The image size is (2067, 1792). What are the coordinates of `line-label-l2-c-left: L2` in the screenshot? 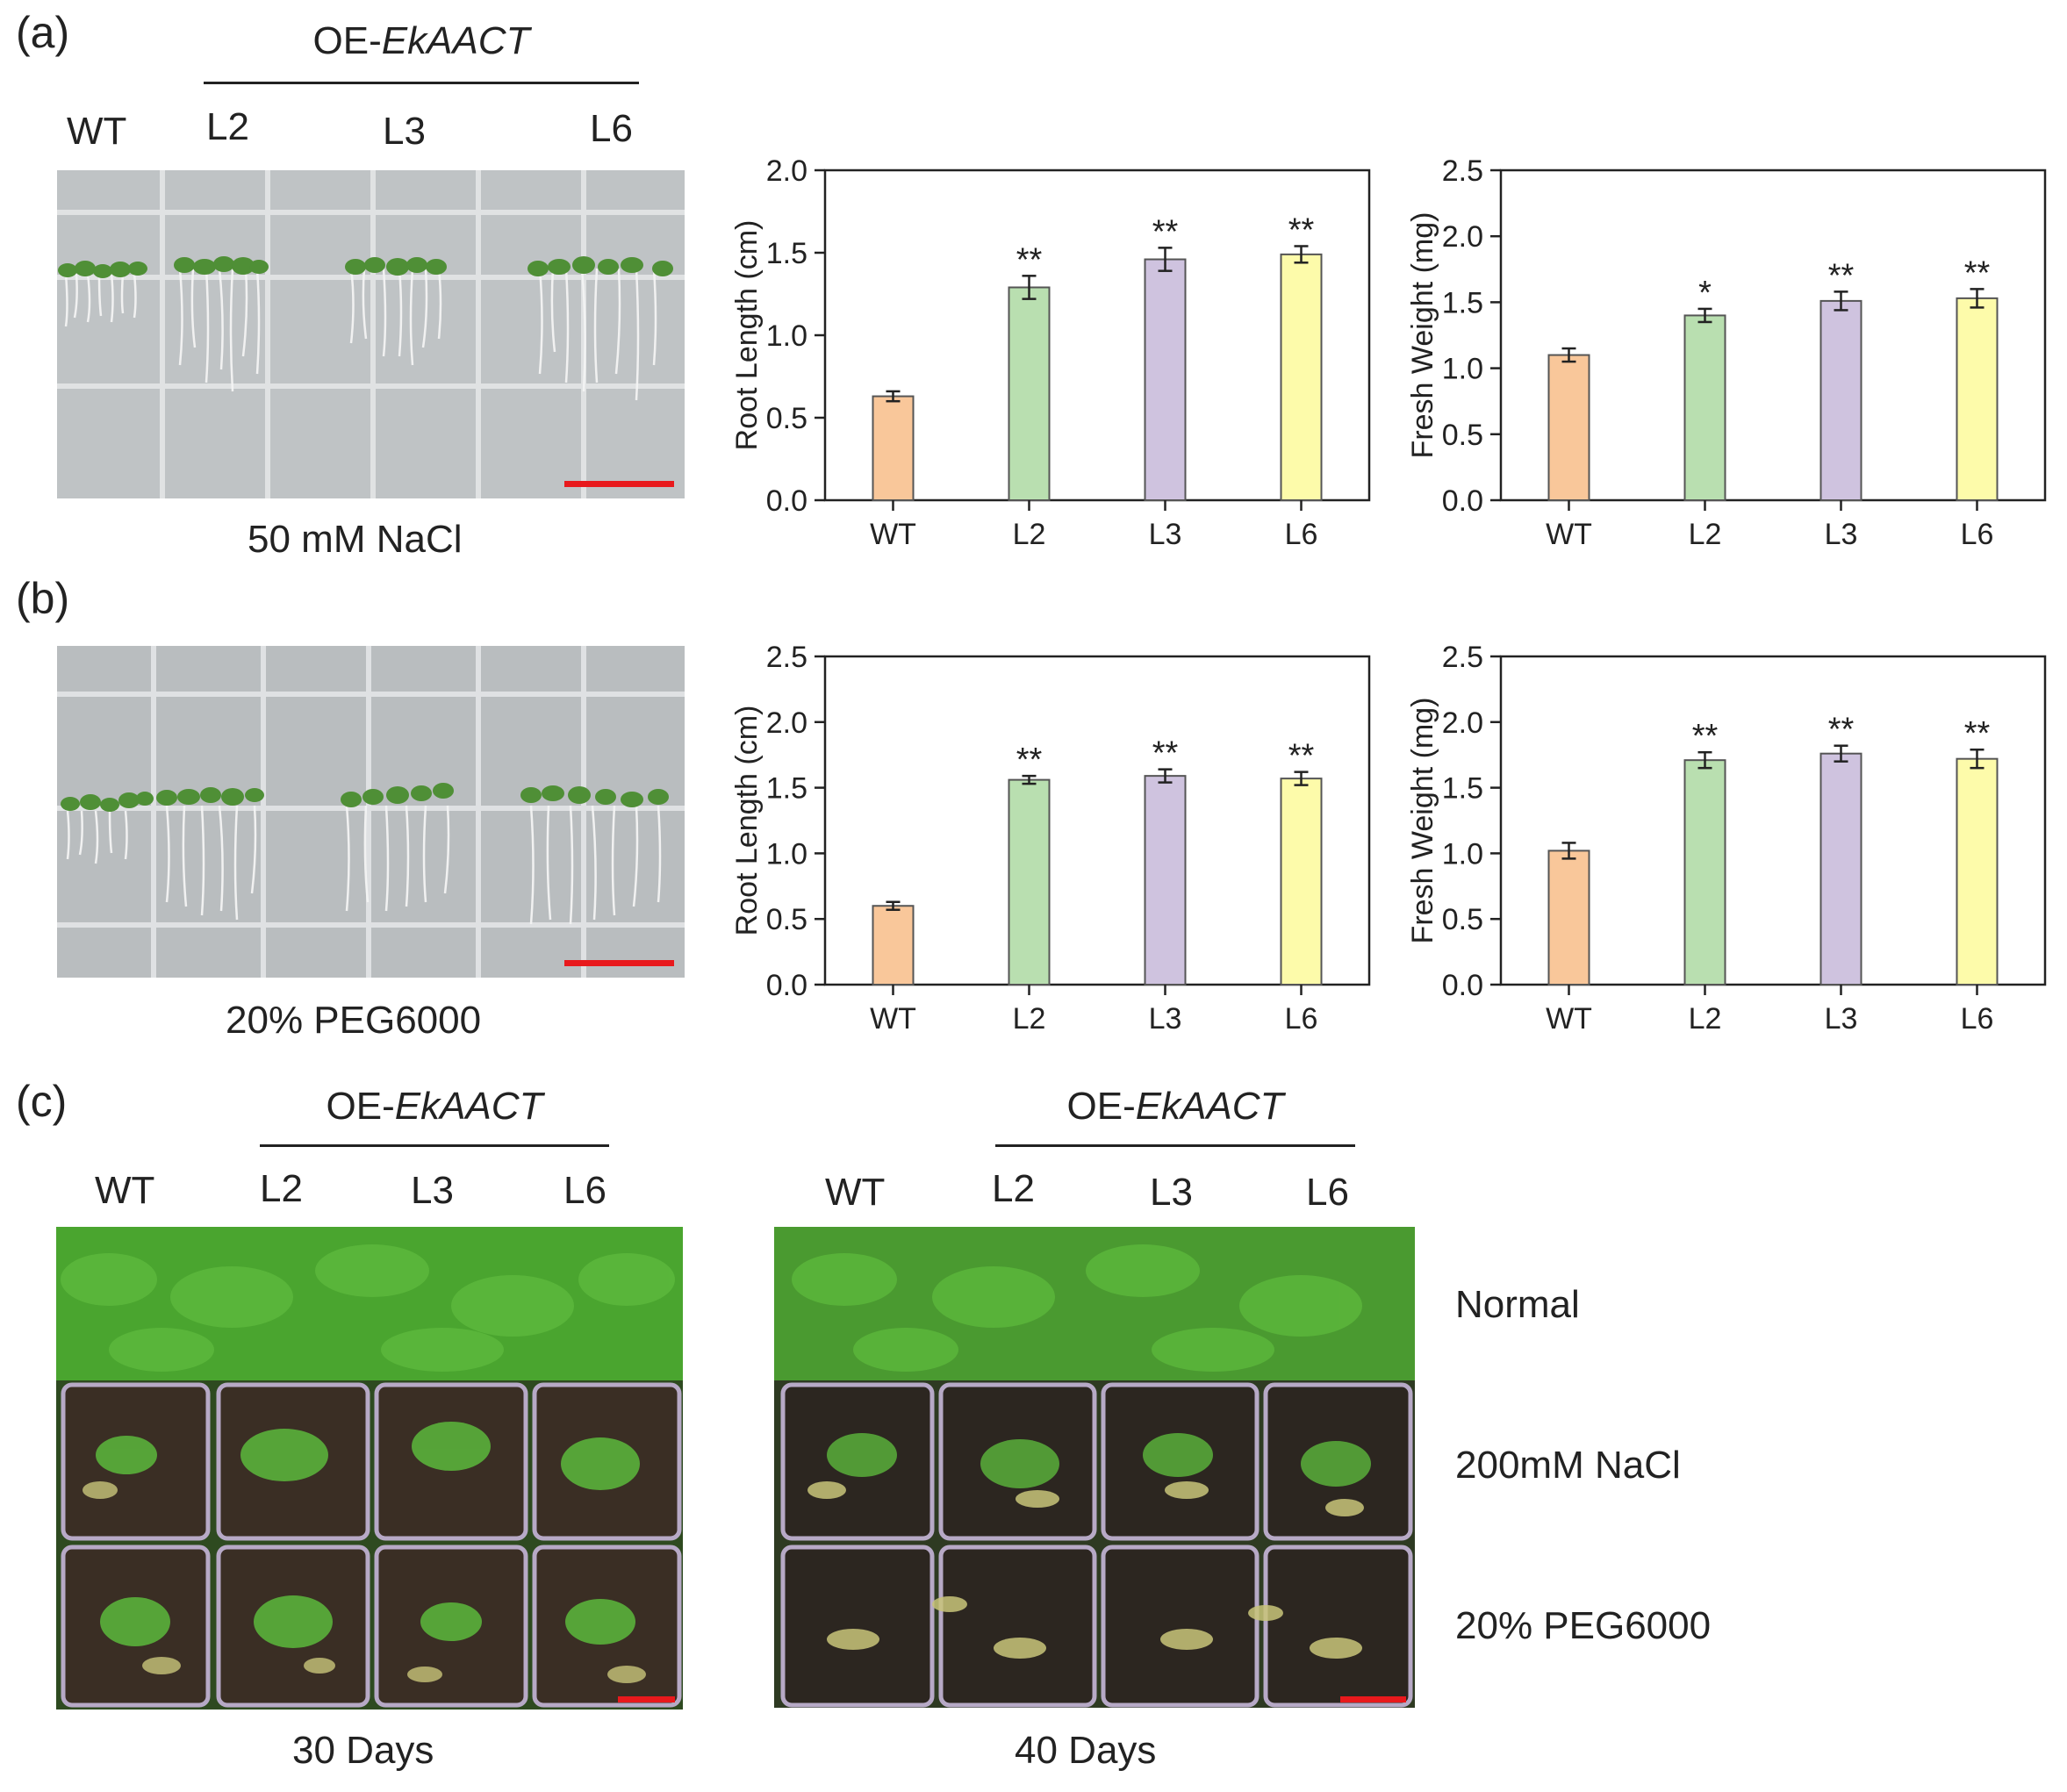 It's located at (281, 1188).